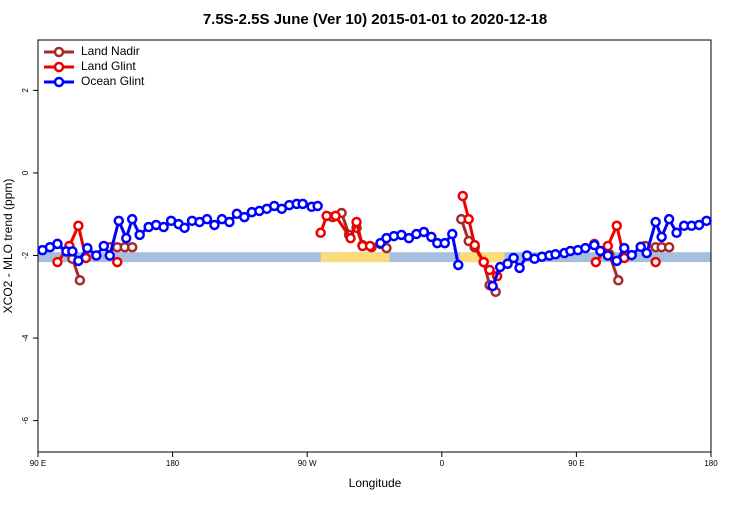 The height and width of the screenshot is (505, 750). What do you see at coordinates (25, 255) in the screenshot?
I see `y-tick-label: -2` at bounding box center [25, 255].